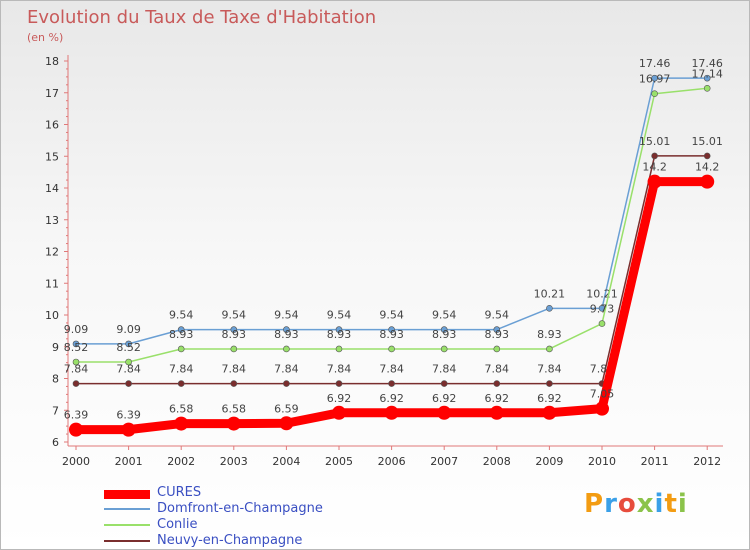 The width and height of the screenshot is (750, 550). I want to click on y-tick-label: 9, so click(55, 347).